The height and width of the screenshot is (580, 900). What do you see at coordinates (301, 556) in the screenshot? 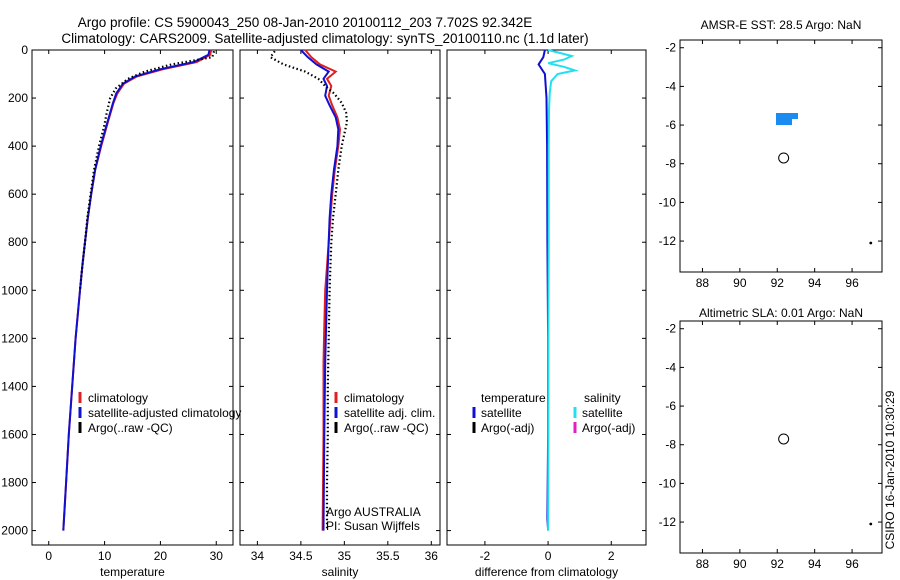
I see `x-tick-label: 34.5` at bounding box center [301, 556].